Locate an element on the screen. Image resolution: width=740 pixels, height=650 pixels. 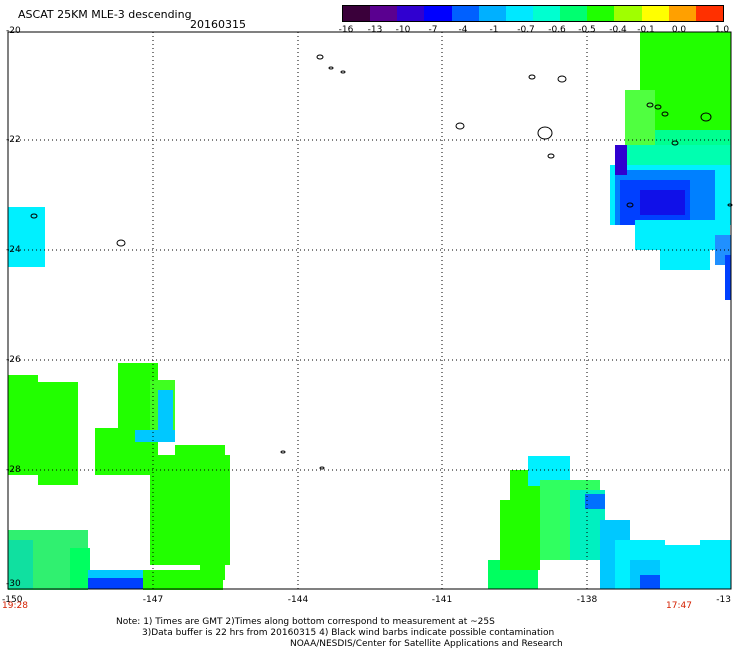
color-scale-label: -1 is located at coordinates (494, 30).